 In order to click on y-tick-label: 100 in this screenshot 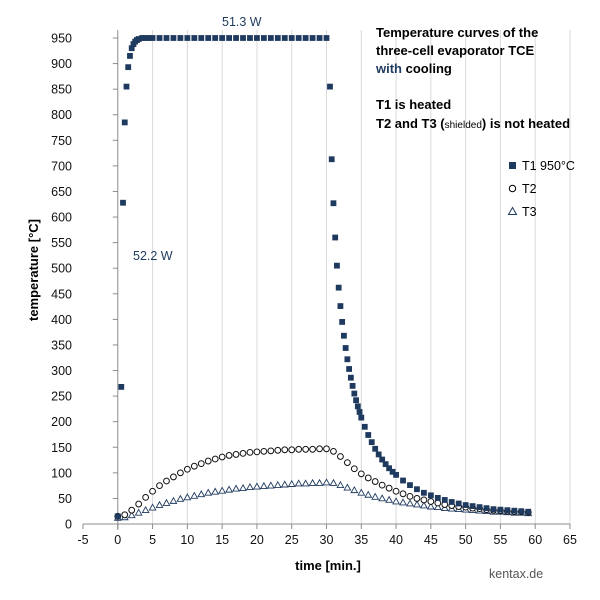, I will do `click(61, 473)`.